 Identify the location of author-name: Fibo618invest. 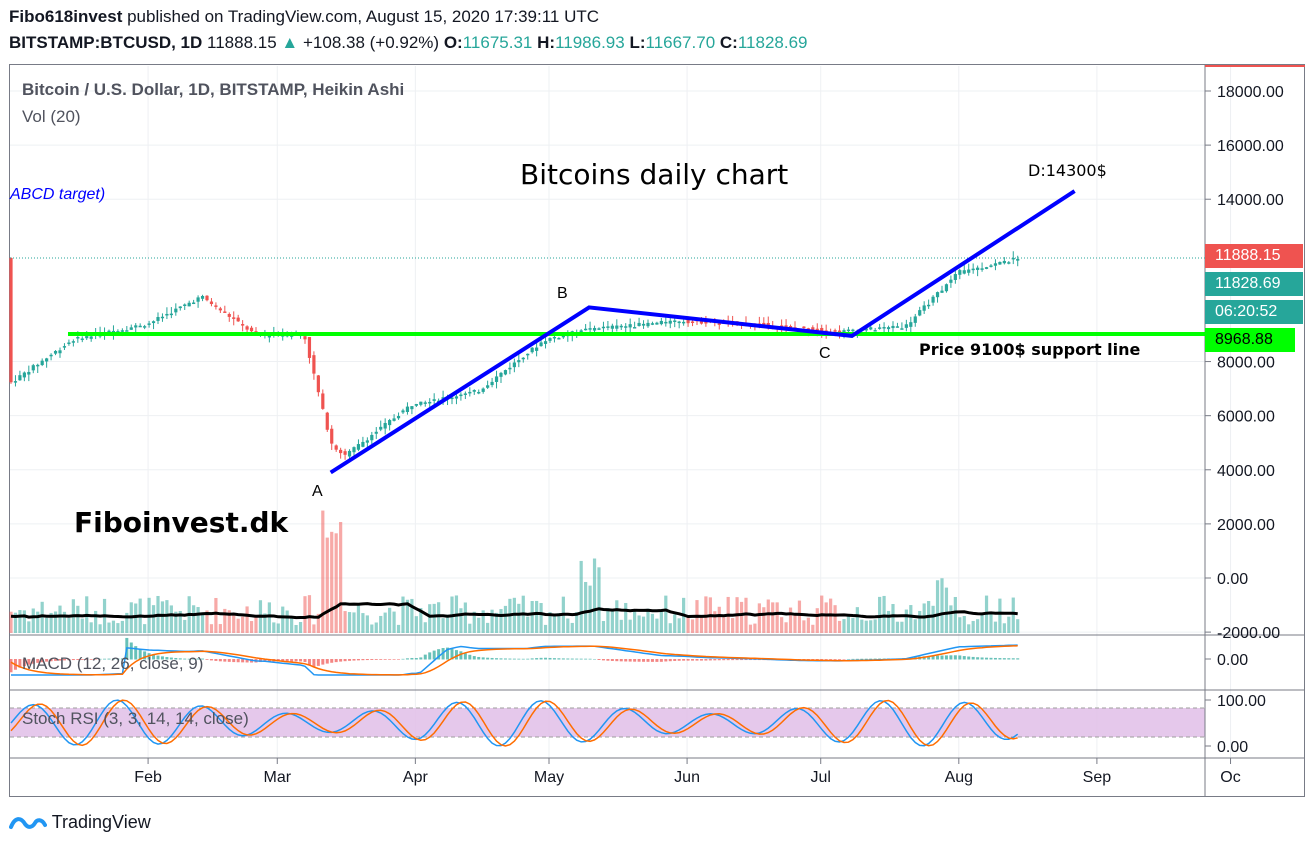
(66, 16).